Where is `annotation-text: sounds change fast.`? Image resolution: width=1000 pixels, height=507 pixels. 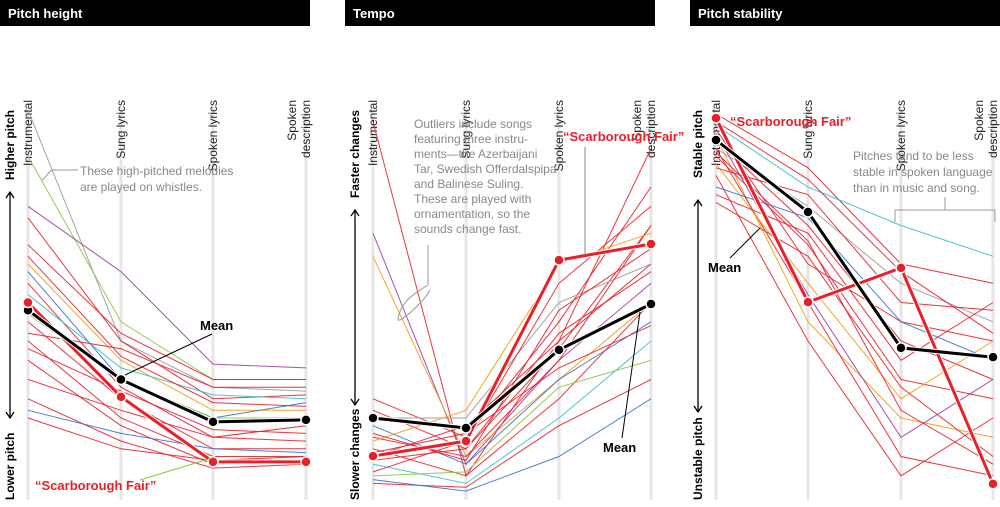 annotation-text: sounds change fast. is located at coordinates (467, 229).